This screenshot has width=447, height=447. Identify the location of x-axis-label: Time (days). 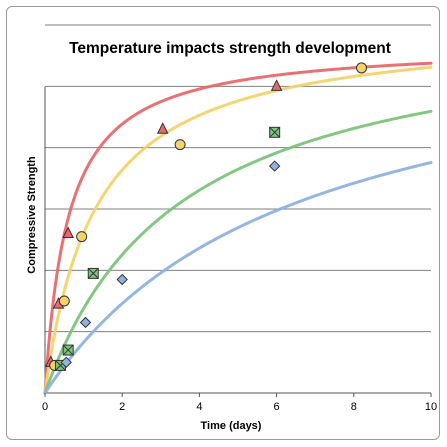
(231, 426).